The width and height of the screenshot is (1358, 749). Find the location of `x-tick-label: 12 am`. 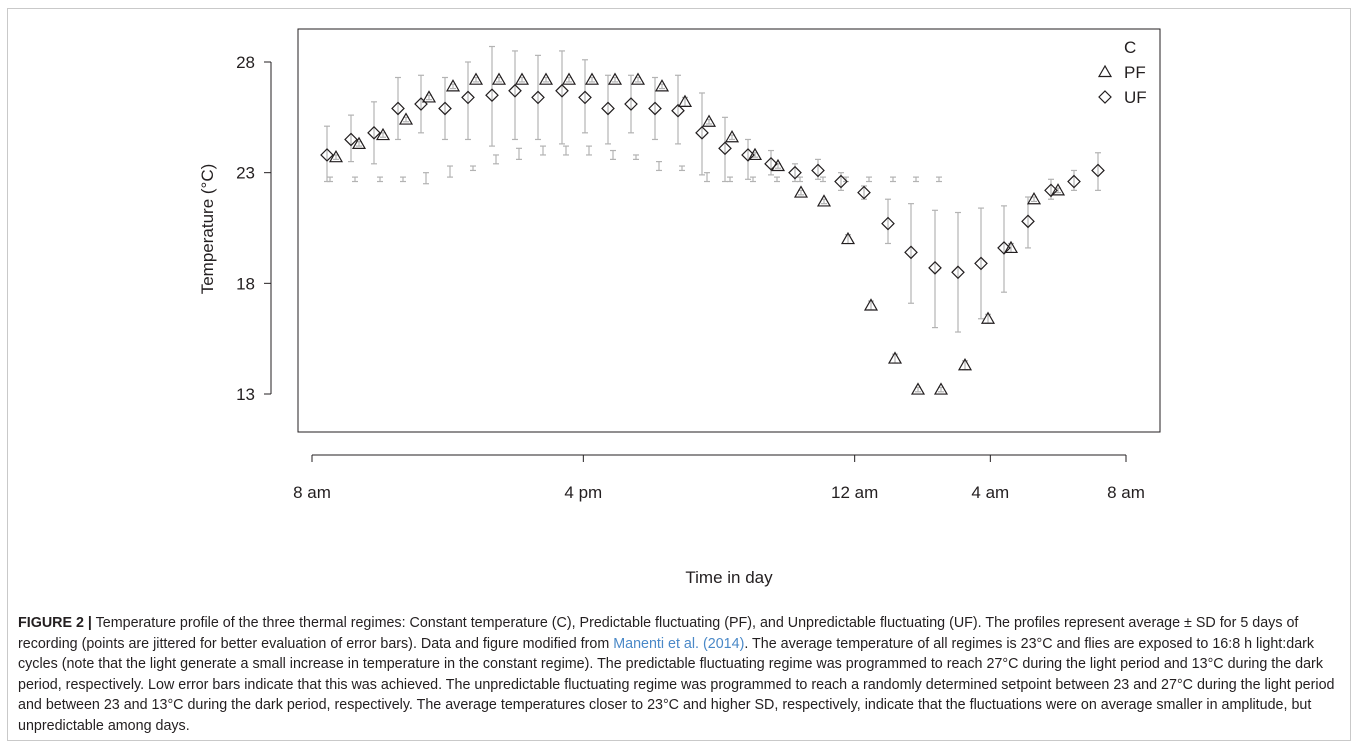

x-tick-label: 12 am is located at coordinates (854, 492).